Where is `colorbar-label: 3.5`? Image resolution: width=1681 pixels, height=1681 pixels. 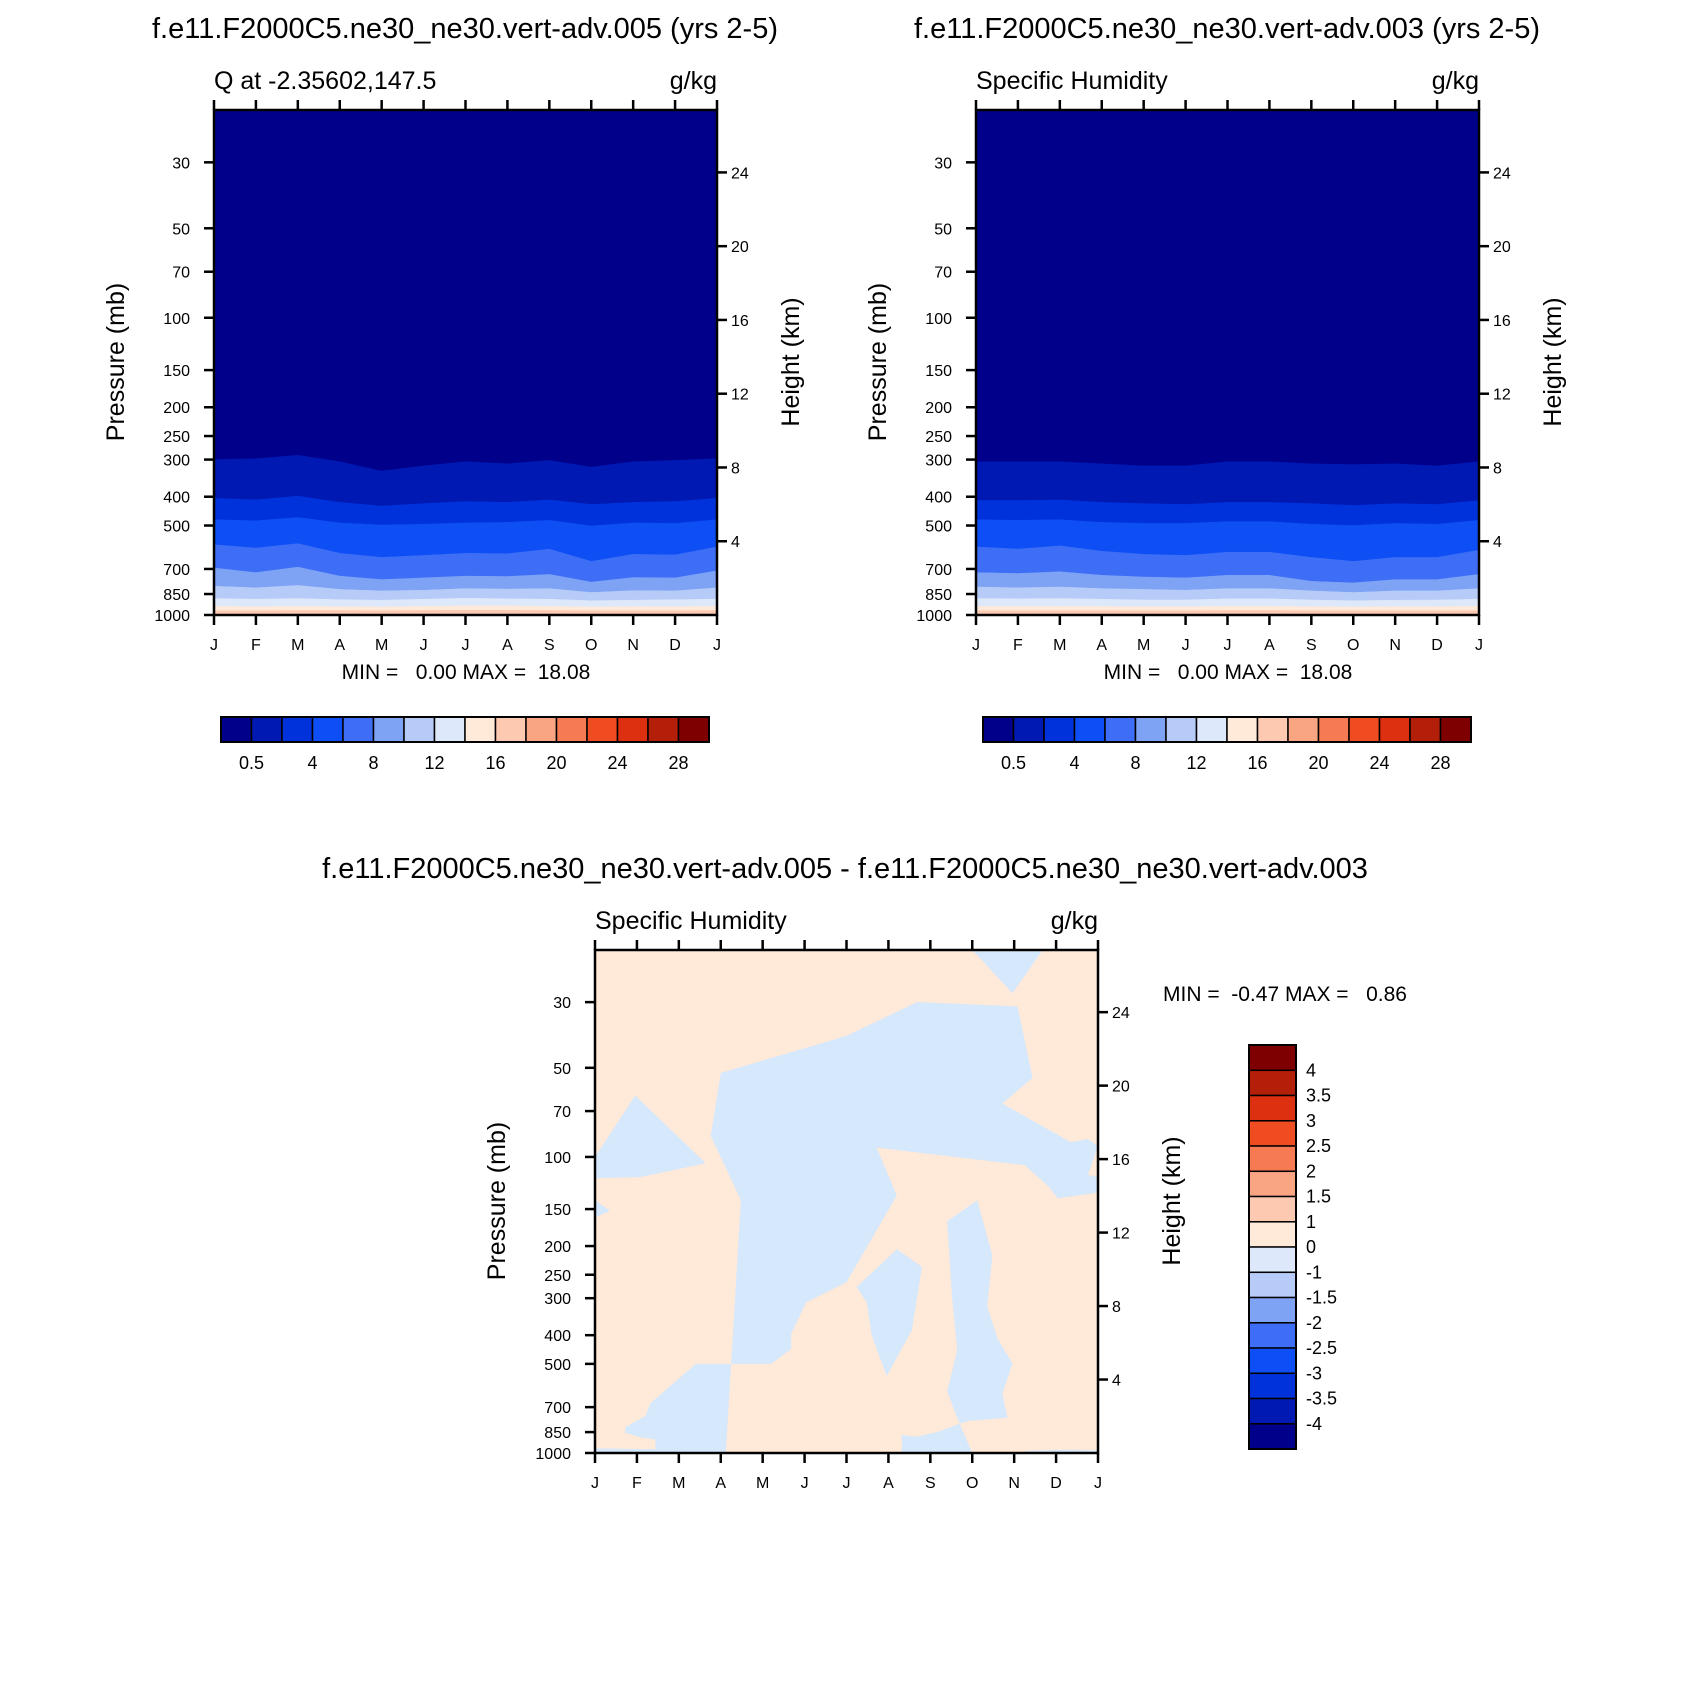
colorbar-label: 3.5 is located at coordinates (1318, 1096).